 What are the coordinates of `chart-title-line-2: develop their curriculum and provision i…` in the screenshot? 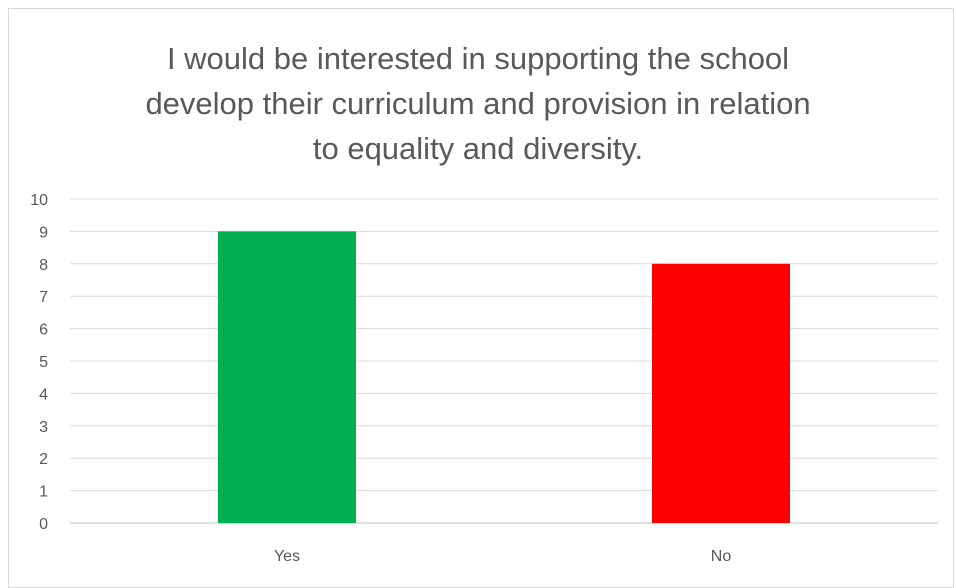 It's located at (478, 103).